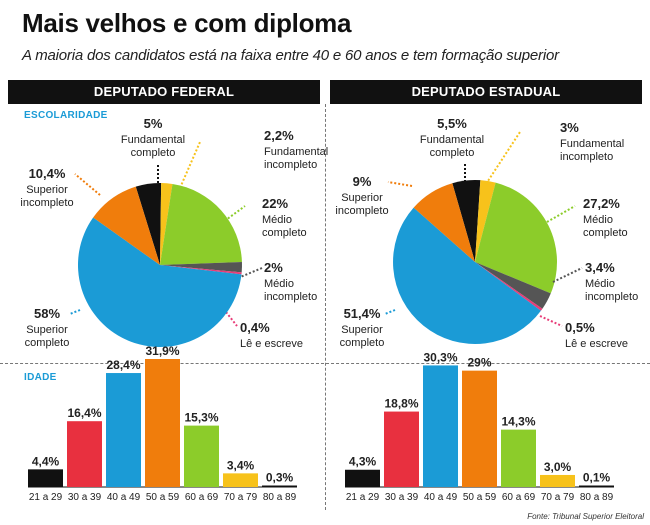 Image resolution: width=650 pixels, height=525 pixels. What do you see at coordinates (480, 497) in the screenshot?
I see `estadual-bar-category-50-a-59: 50 a 59` at bounding box center [480, 497].